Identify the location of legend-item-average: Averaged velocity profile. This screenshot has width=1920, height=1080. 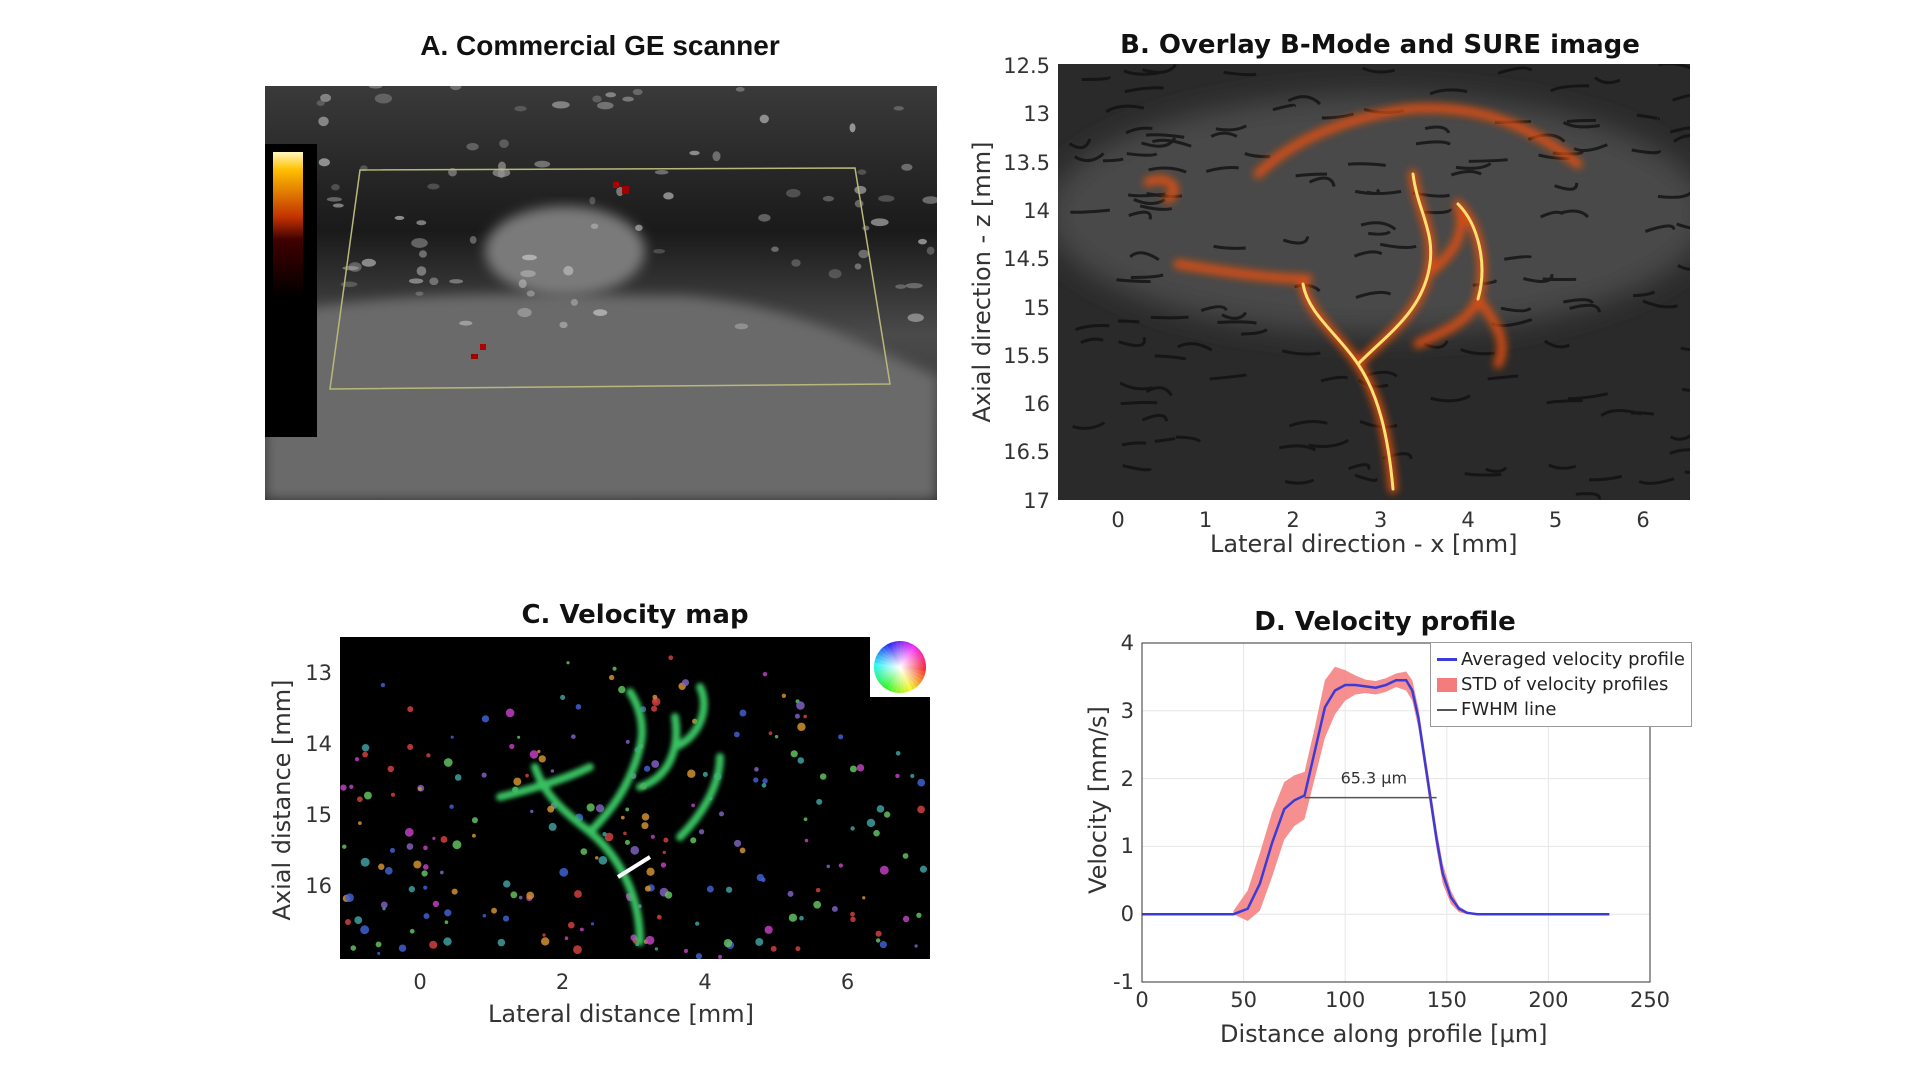
(1561, 659).